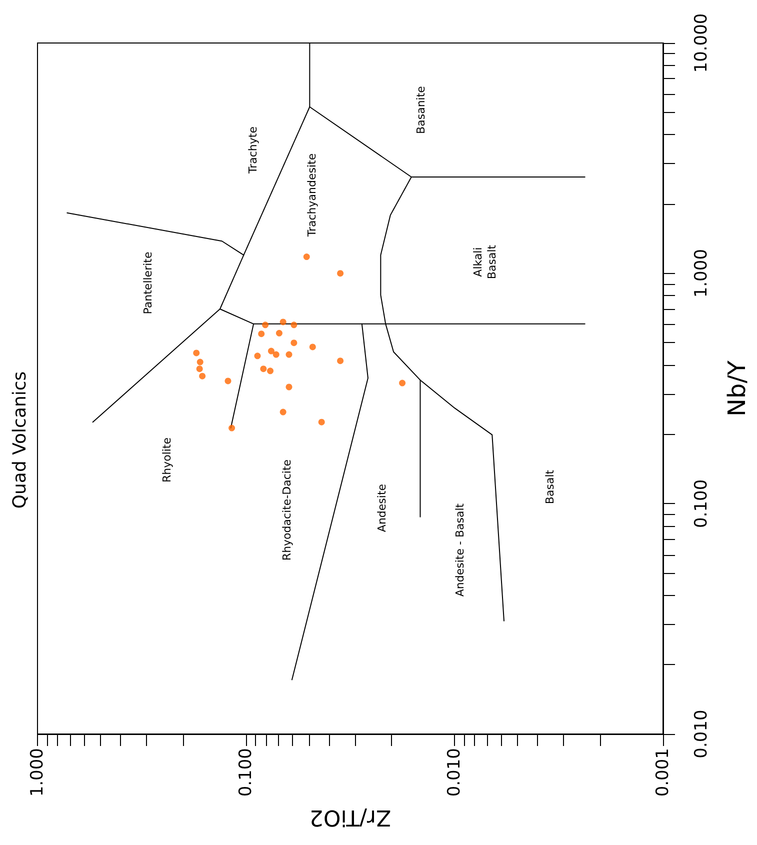 The width and height of the screenshot is (757, 845). What do you see at coordinates (246, 772) in the screenshot?
I see `x-tick-label: 0.100` at bounding box center [246, 772].